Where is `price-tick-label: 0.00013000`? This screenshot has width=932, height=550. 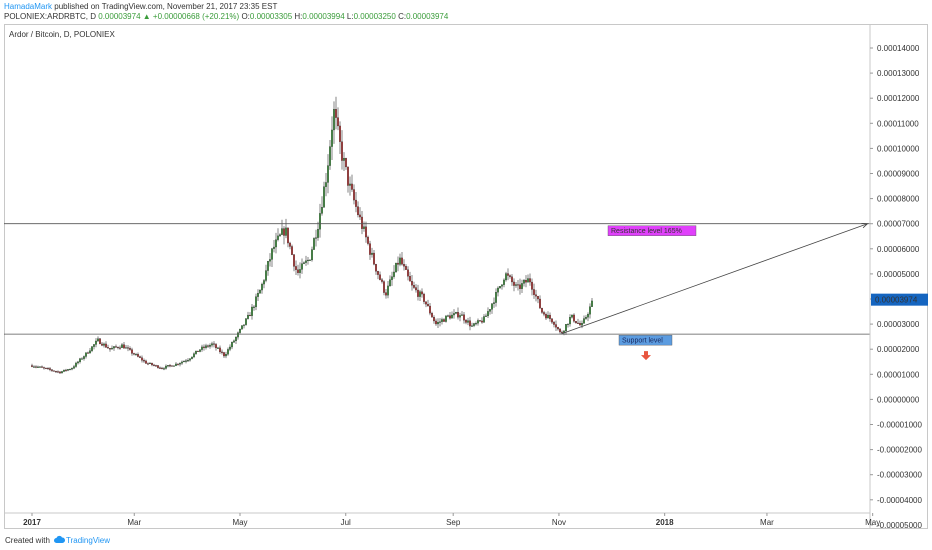
price-tick-label: 0.00013000 is located at coordinates (898, 73).